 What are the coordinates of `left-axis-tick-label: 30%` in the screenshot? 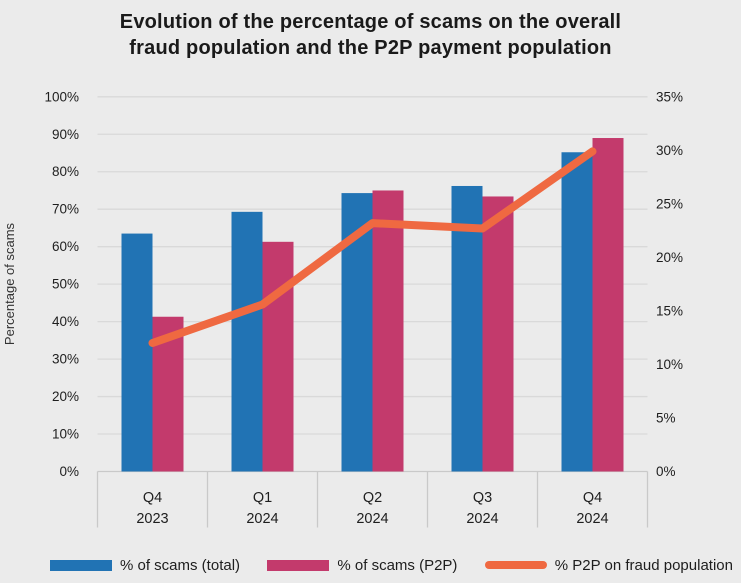 It's located at (65, 359).